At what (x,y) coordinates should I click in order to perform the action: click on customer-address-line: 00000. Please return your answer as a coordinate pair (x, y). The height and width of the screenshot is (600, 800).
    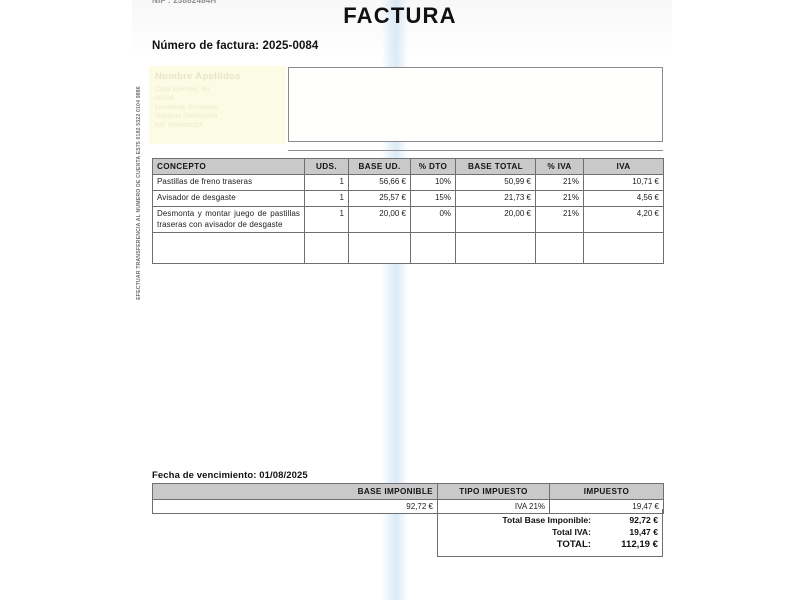
    Looking at the image, I should click on (165, 98).